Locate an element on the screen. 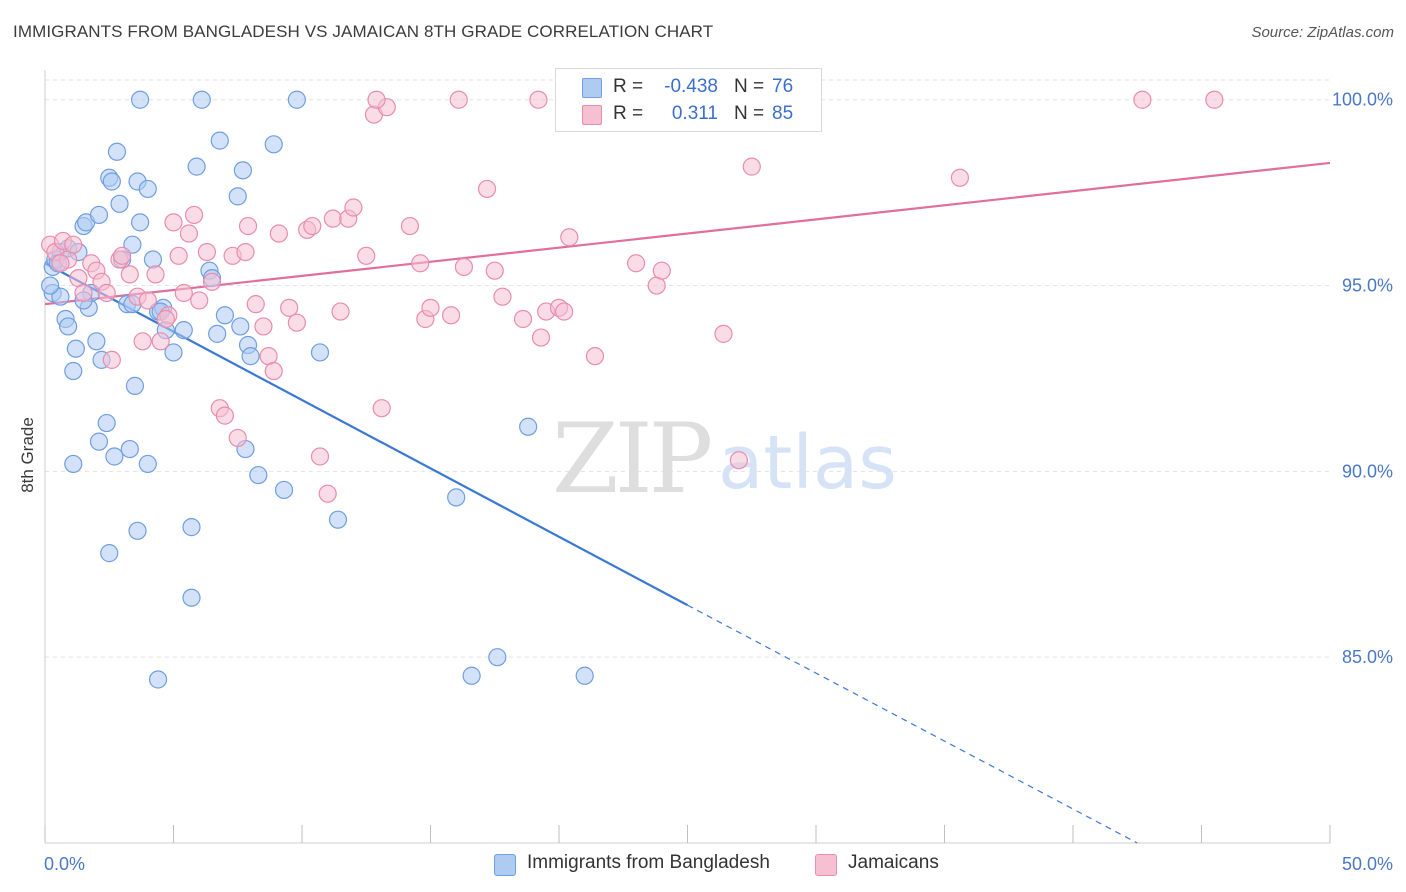 This screenshot has height=892, width=1406. legend-box: R = -0.438 N = 76 R = 0.311 N = 85 is located at coordinates (688, 100).